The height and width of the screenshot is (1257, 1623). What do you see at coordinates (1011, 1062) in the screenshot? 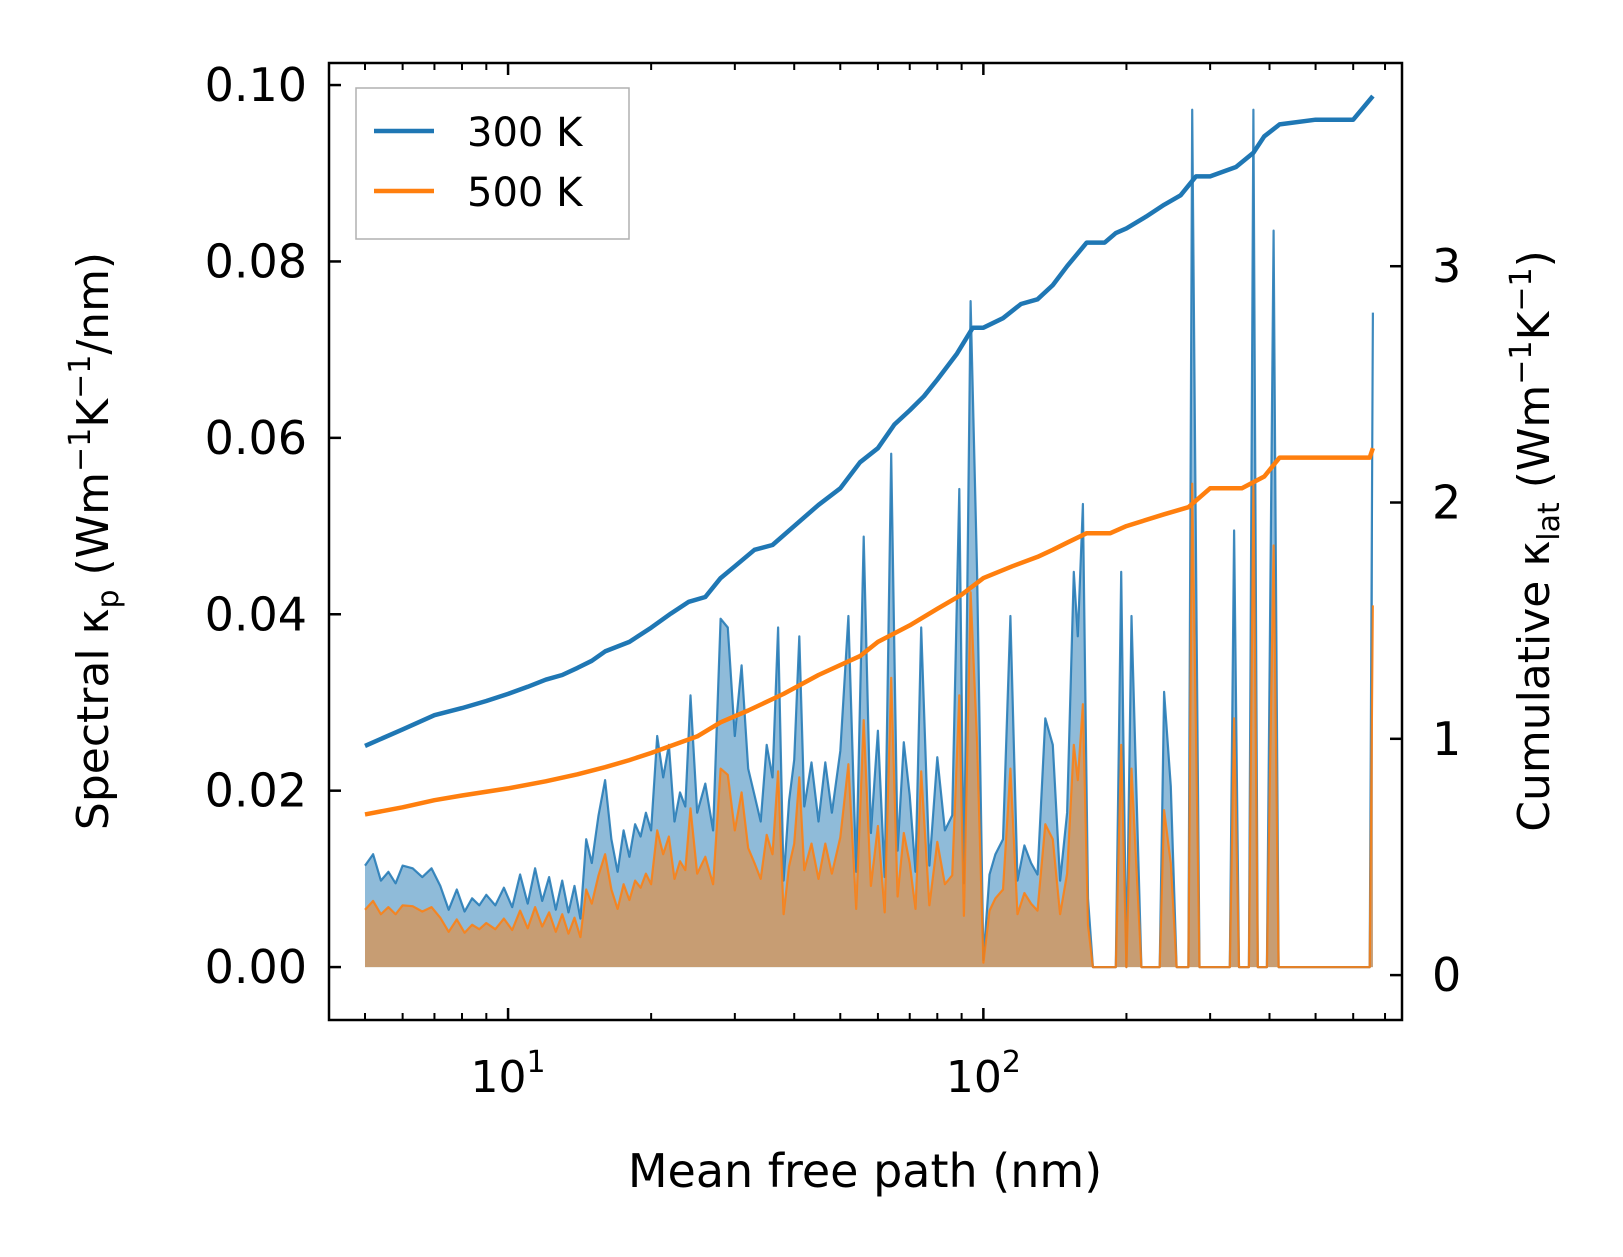
I see `x-tick-exp: 2` at bounding box center [1011, 1062].